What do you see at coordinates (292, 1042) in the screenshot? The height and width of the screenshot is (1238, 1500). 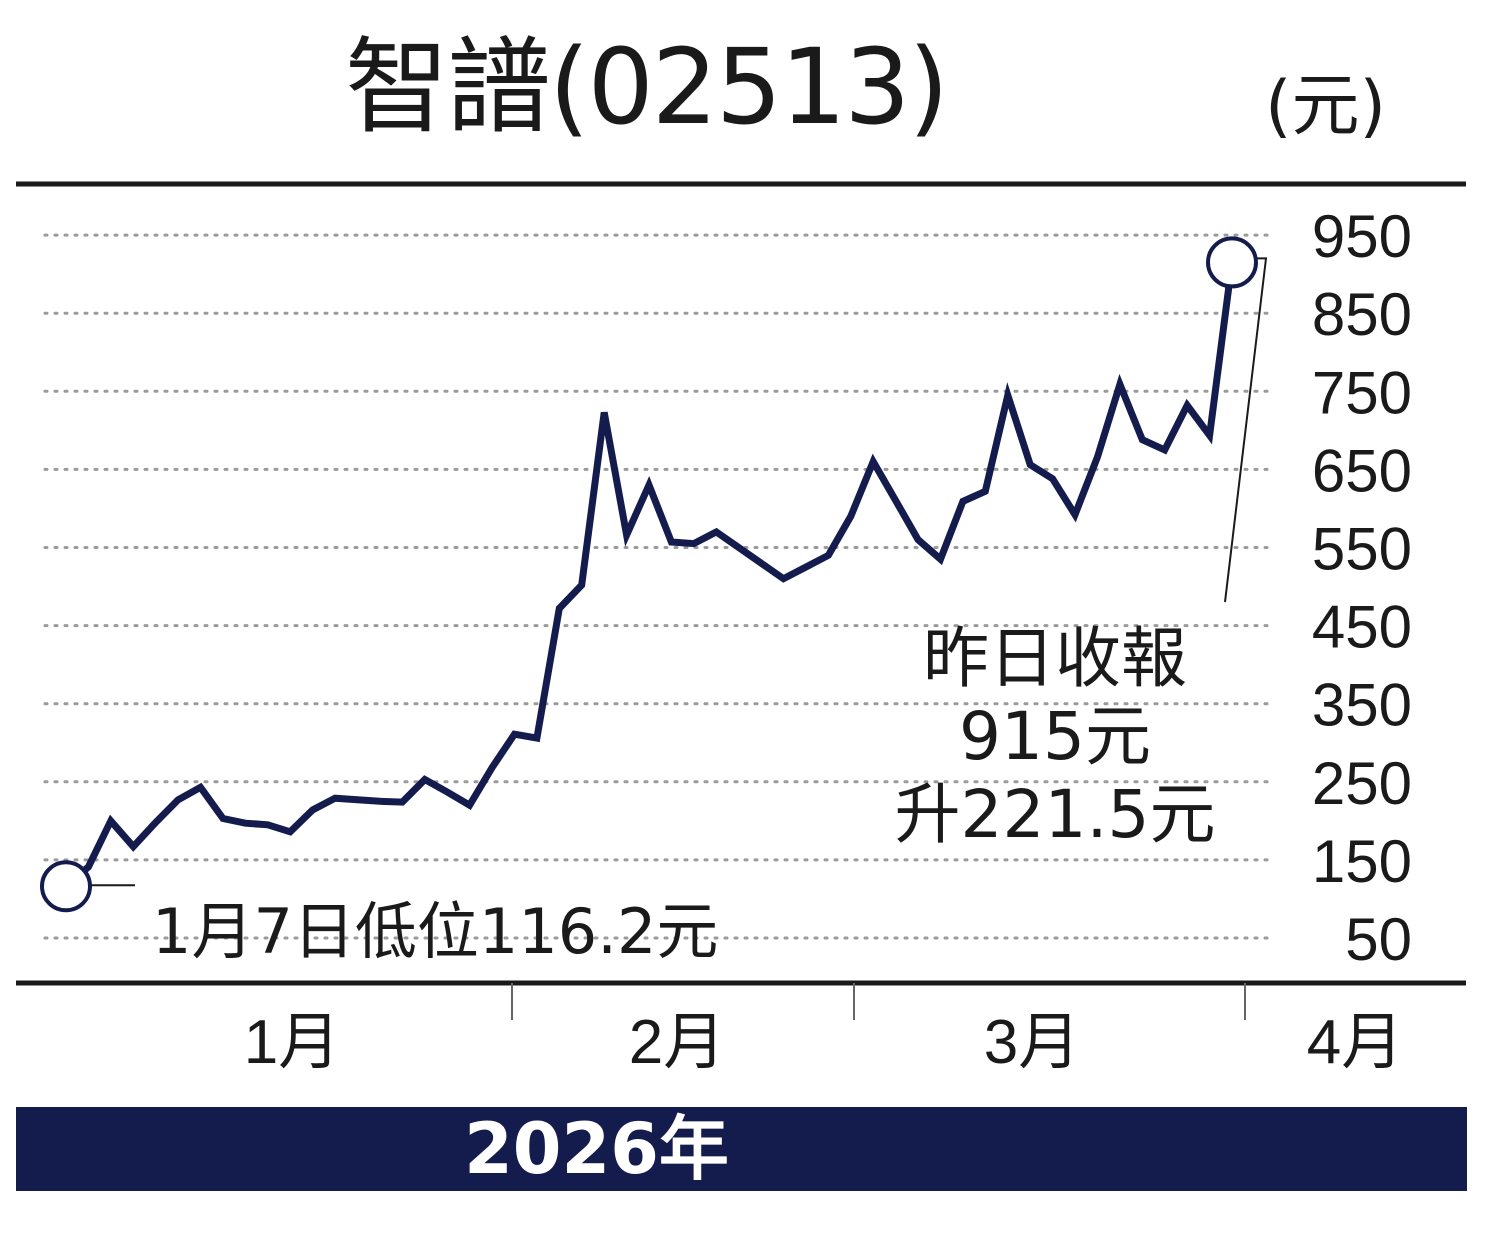 I see `x-tick-label: 1月` at bounding box center [292, 1042].